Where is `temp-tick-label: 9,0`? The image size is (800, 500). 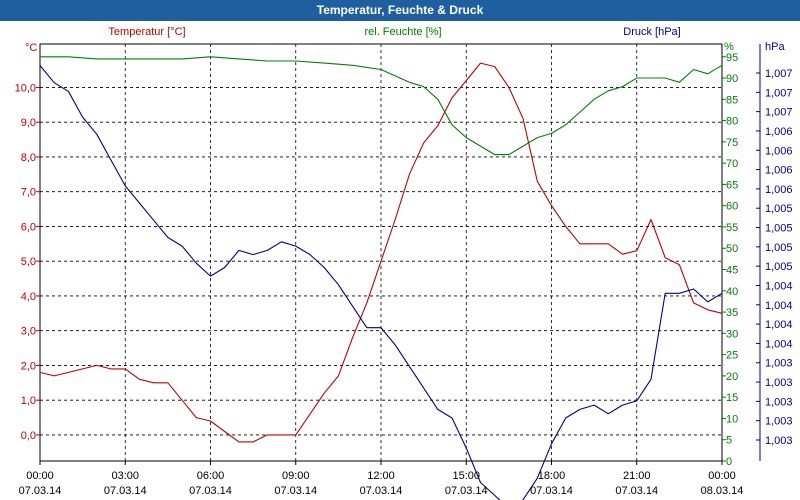 temp-tick-label: 9,0 is located at coordinates (28, 123).